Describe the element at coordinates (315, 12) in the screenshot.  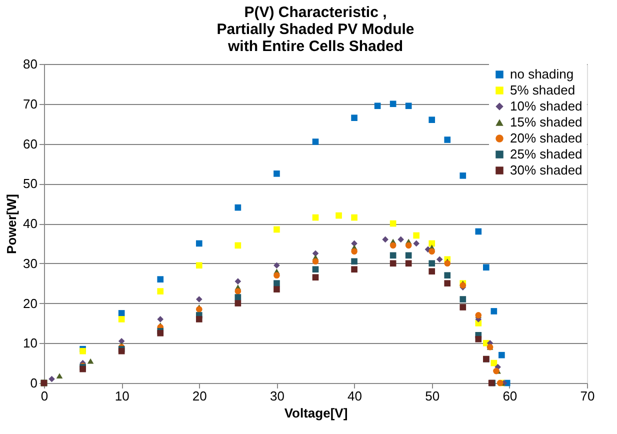
I see `text: P(V) Characteristic ,` at that location.